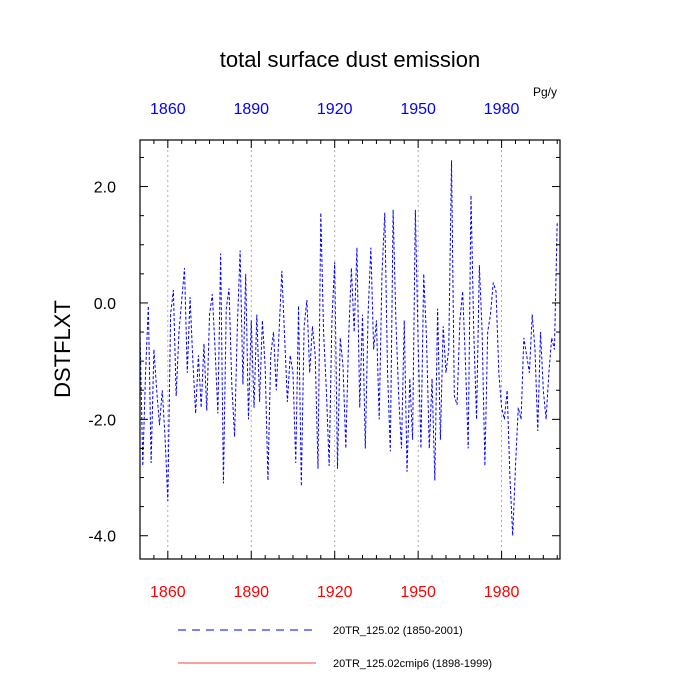 Image resolution: width=700 pixels, height=700 pixels. I want to click on y-tick-label-2: -2.0, so click(102, 420).